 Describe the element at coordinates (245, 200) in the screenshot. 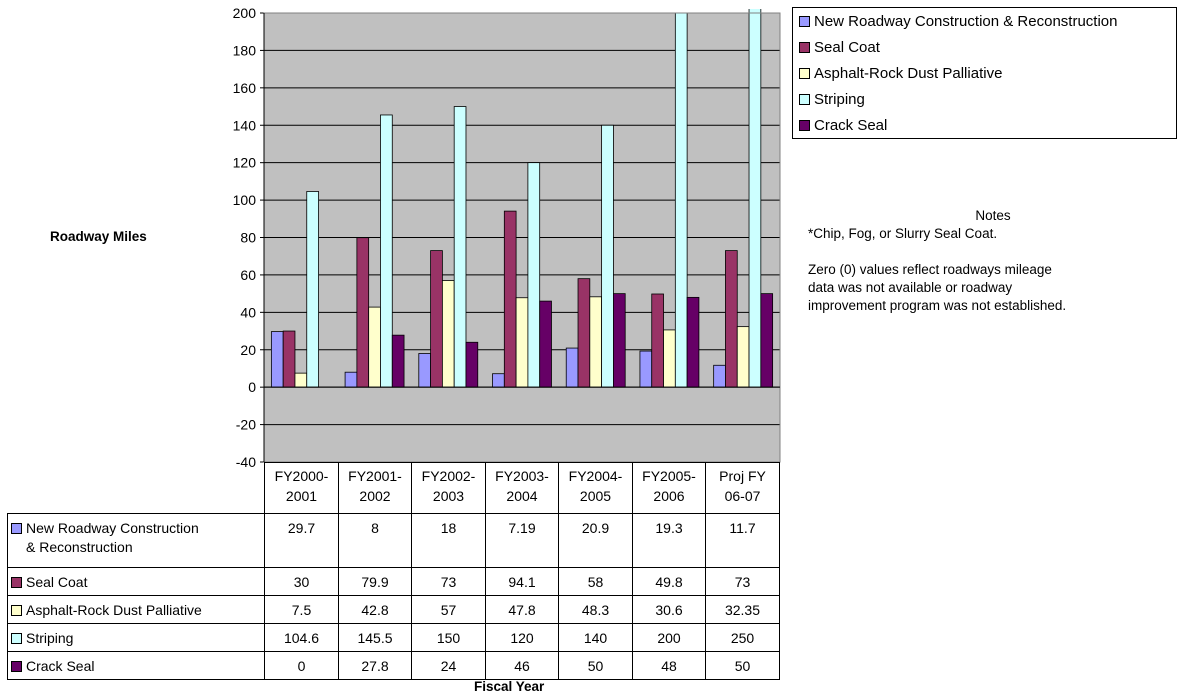

I see `y-tick-label: 100` at that location.